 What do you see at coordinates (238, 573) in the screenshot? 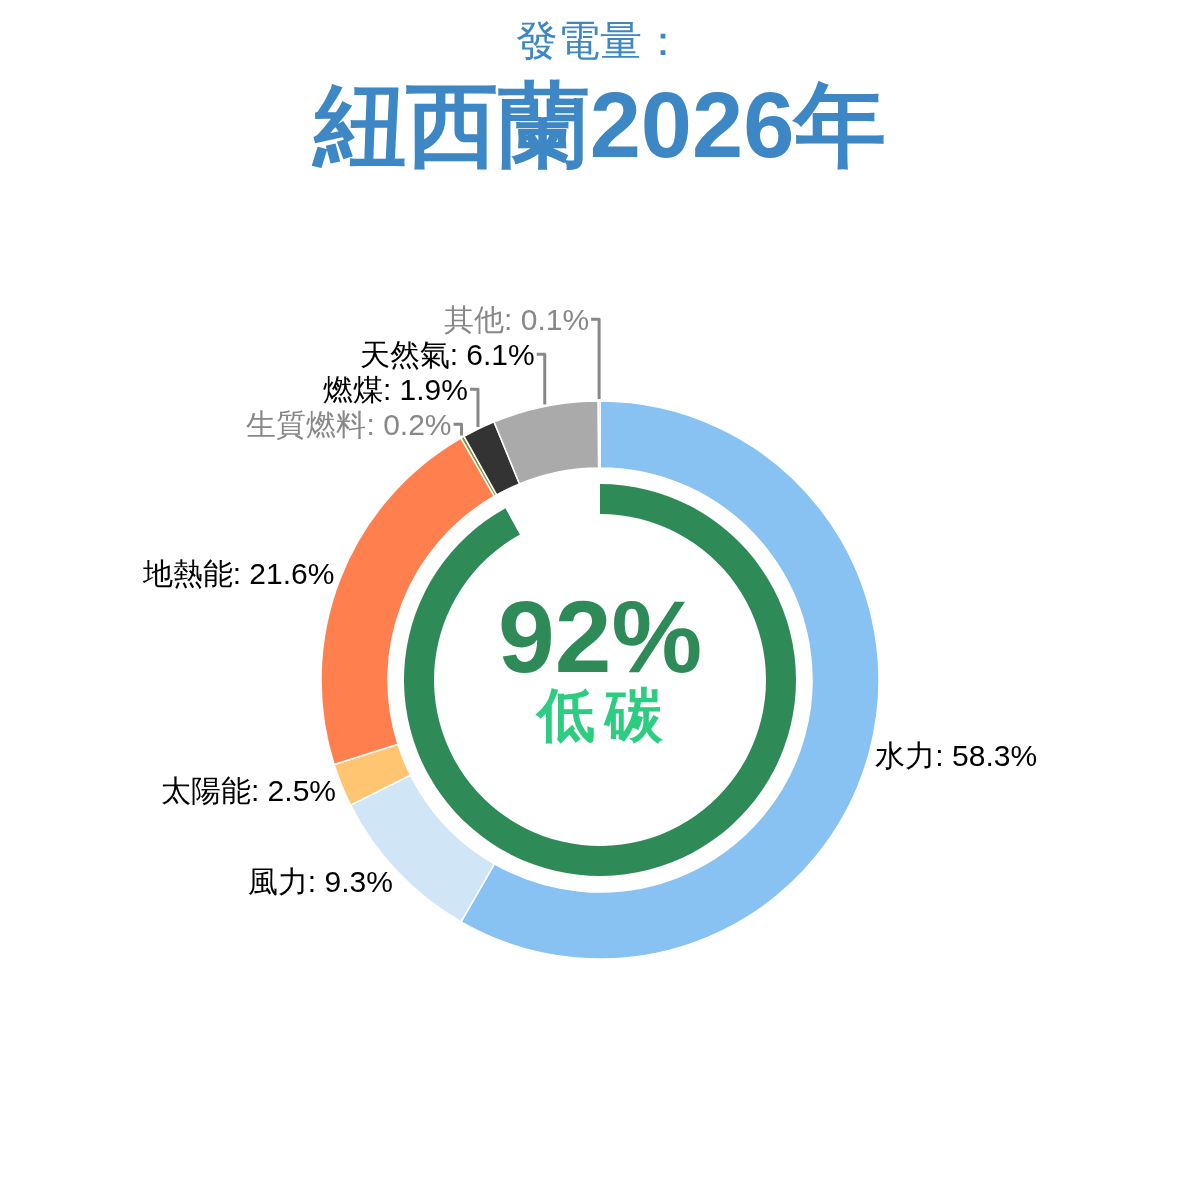
I see `label: 地熱能: 21.6%` at bounding box center [238, 573].